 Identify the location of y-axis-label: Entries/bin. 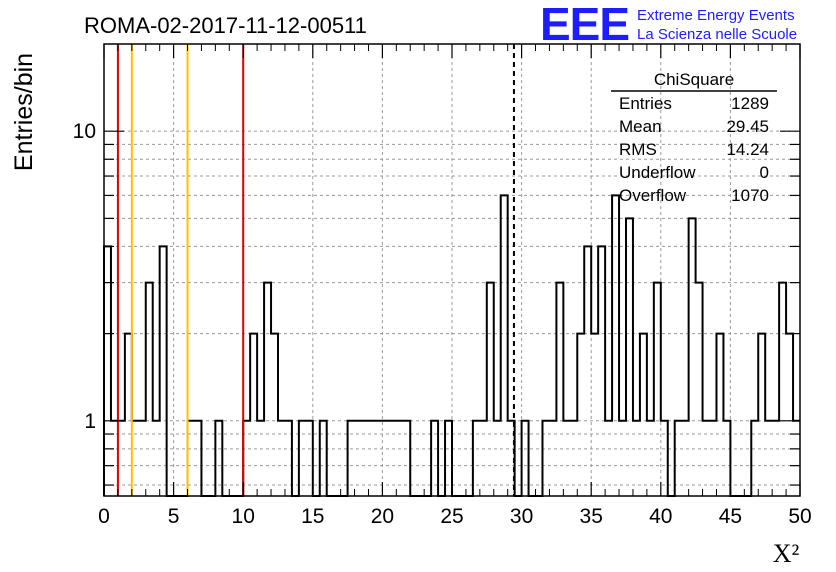
(24, 112).